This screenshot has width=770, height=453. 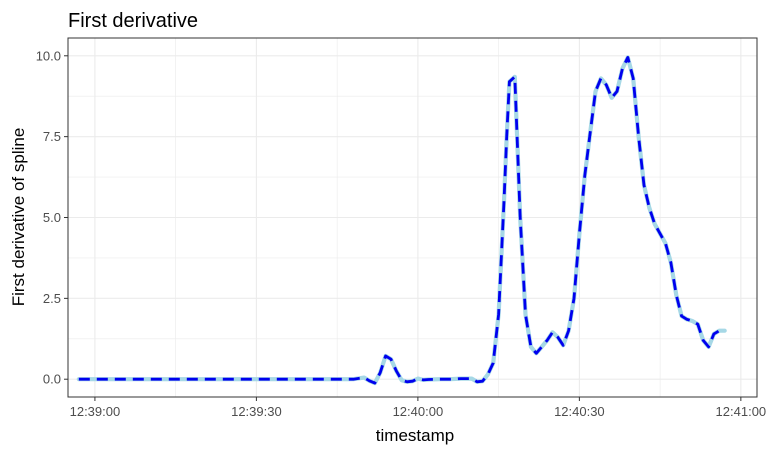 What do you see at coordinates (256, 411) in the screenshot?
I see `x-tick-label: 12:39:30` at bounding box center [256, 411].